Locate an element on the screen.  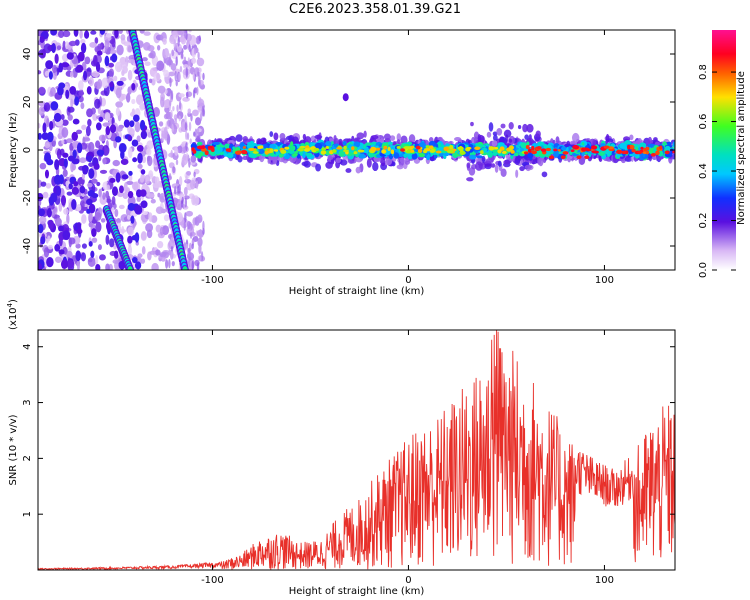
y-tick-label: 0 is located at coordinates (27, 150).